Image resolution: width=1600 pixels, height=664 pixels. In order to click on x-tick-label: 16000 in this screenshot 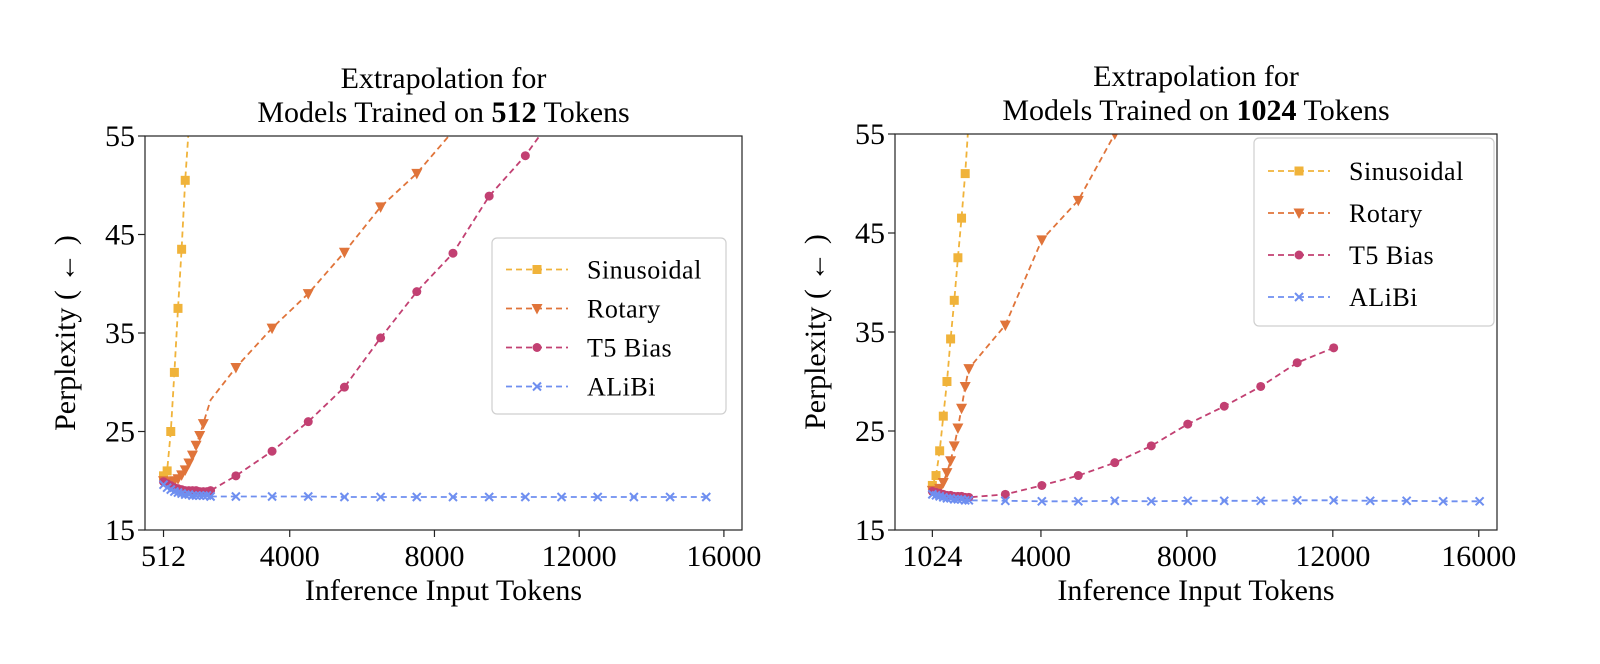, I will do `click(723, 556)`.